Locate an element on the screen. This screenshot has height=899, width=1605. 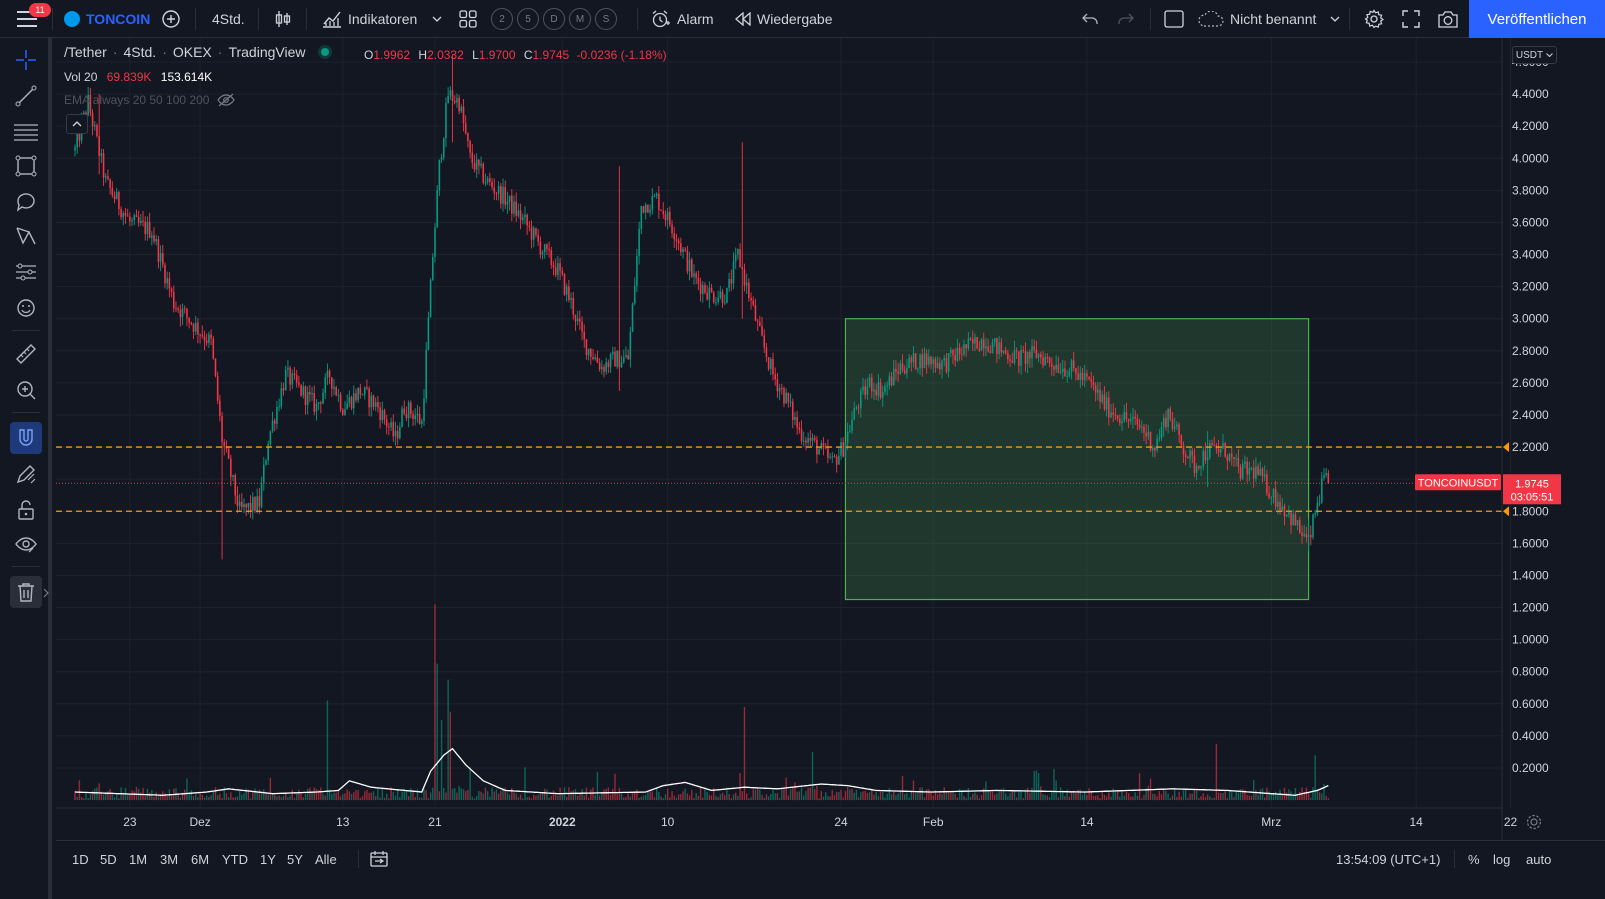
range-3m: 3M is located at coordinates (169, 859).